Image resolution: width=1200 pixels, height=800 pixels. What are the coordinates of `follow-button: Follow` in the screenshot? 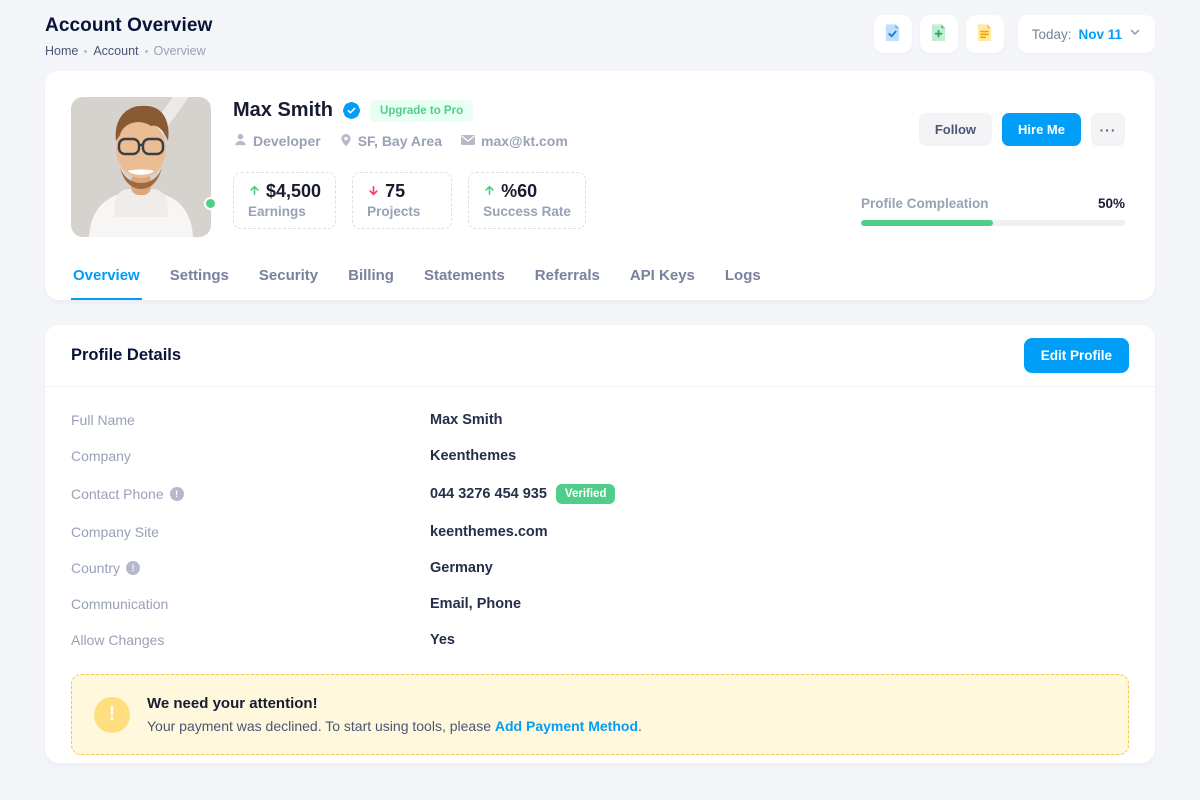 It's located at (955, 129).